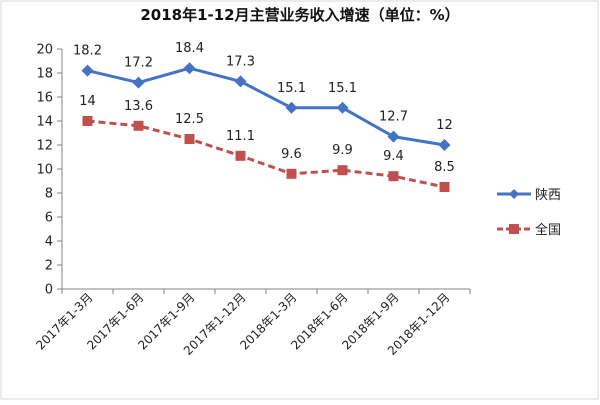 The image size is (600, 405). What do you see at coordinates (44, 146) in the screenshot?
I see `y-tick-label: 12` at bounding box center [44, 146].